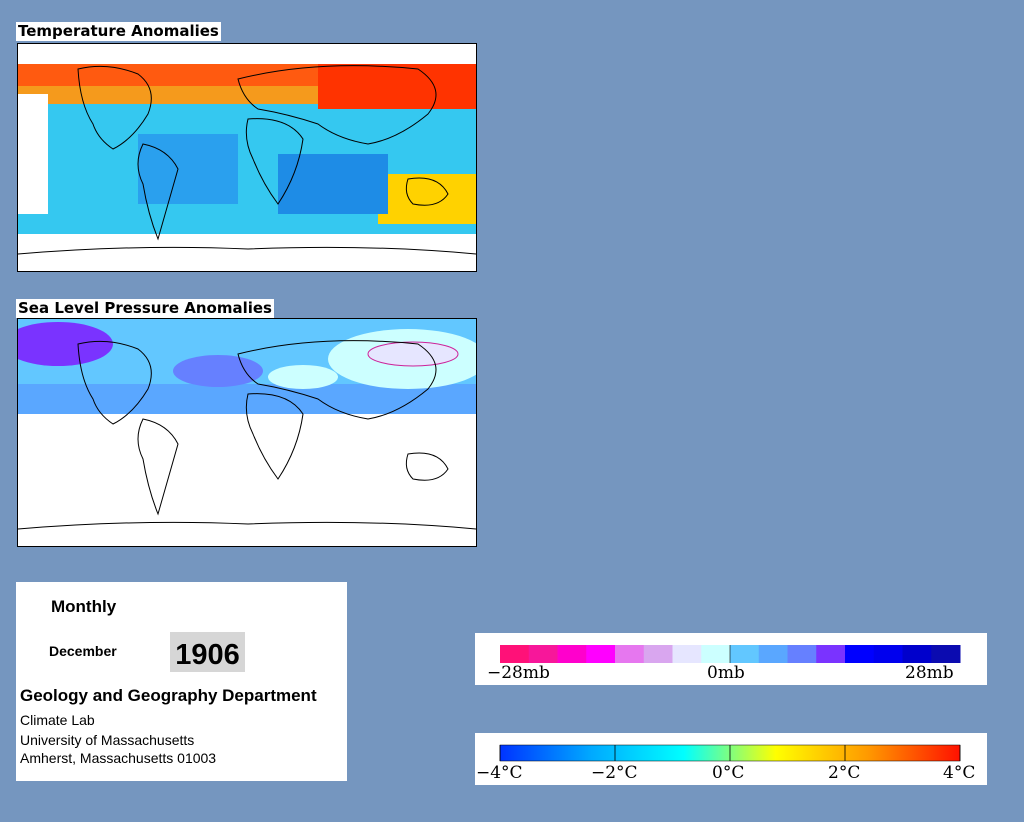 The image size is (1024, 822). Describe the element at coordinates (168, 695) in the screenshot. I see `department-name: Geology and Geography Department` at that location.